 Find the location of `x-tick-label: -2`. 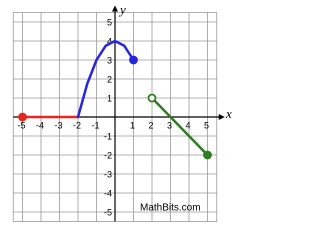

x-tick-label: -2 is located at coordinates (77, 125).